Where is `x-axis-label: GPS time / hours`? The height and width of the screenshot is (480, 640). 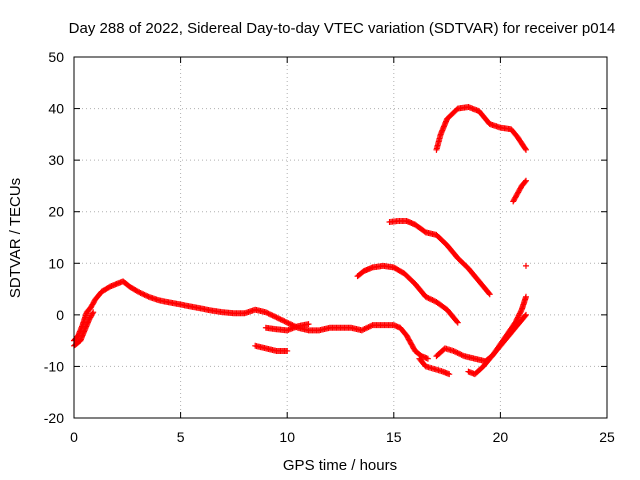
x-axis-label: GPS time / hours is located at coordinates (340, 465).